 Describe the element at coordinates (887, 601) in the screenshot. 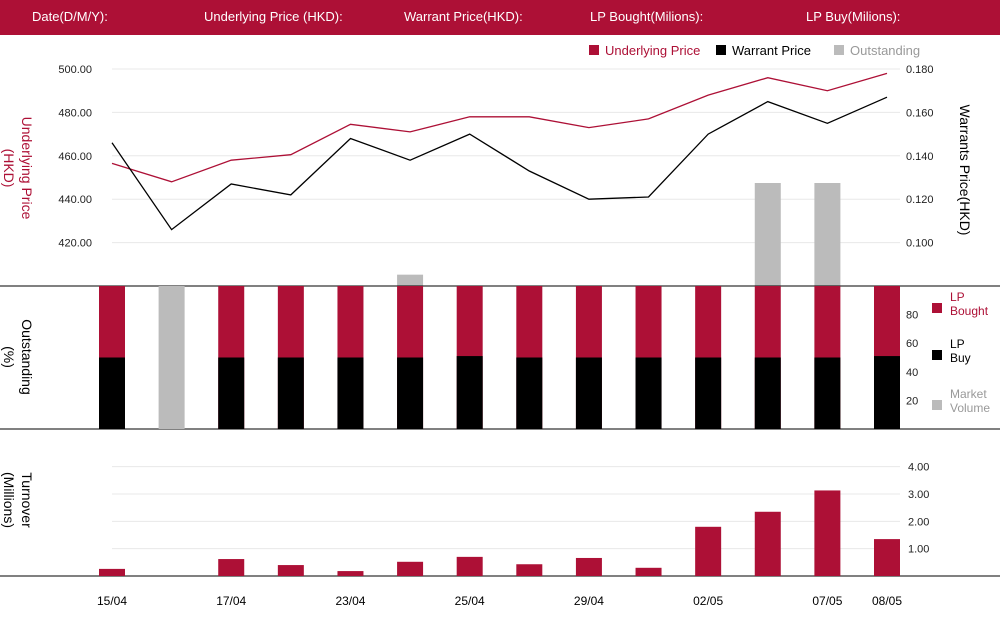

I see `x-axis-label: 08/05` at that location.